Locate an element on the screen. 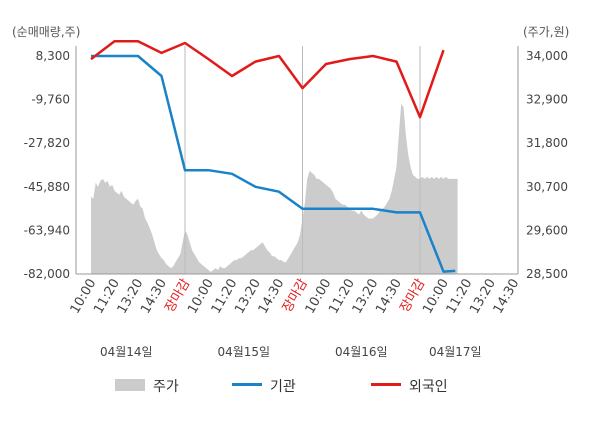 The height and width of the screenshot is (432, 600). left-tick-label: 8,300 is located at coordinates (53, 56).